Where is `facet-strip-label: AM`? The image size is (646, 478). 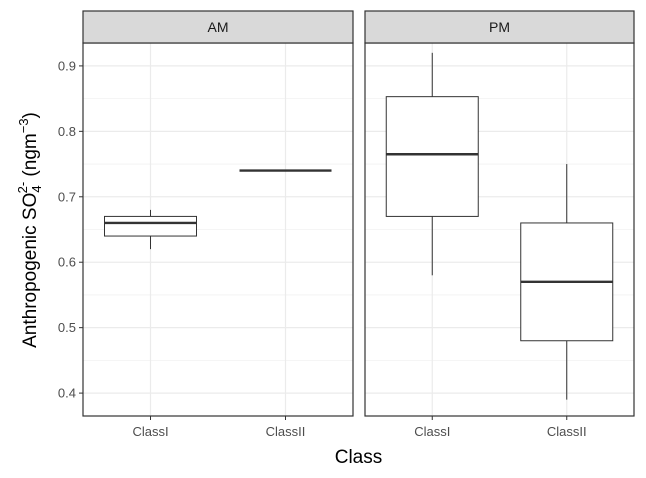 facet-strip-label: AM is located at coordinates (218, 27).